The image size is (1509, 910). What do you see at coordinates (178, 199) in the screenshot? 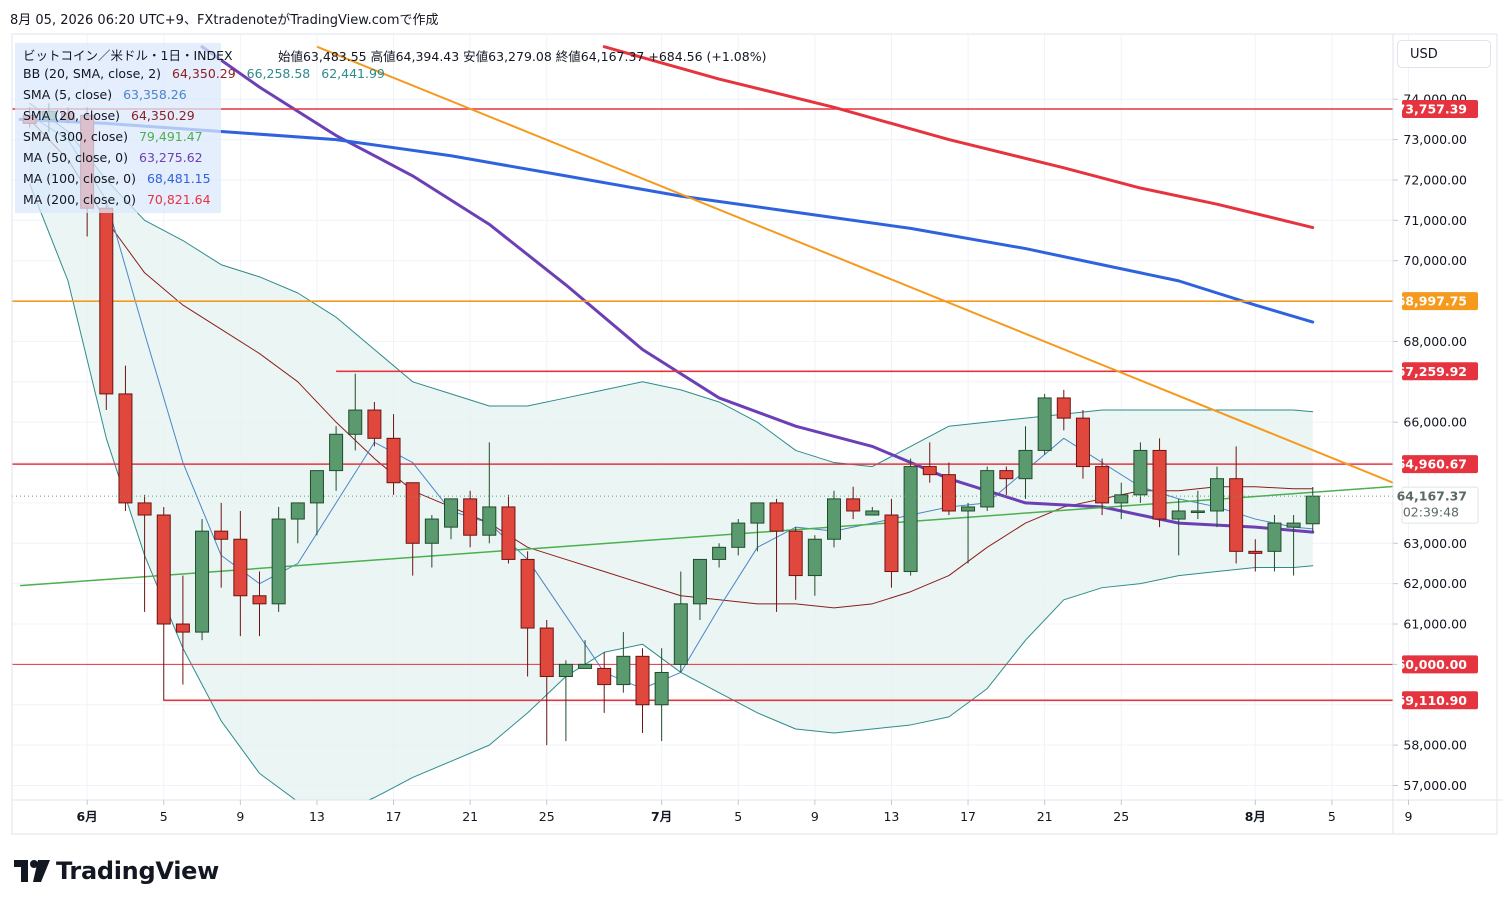
I see `legend-ma200-value: 70,821.64` at bounding box center [178, 199].